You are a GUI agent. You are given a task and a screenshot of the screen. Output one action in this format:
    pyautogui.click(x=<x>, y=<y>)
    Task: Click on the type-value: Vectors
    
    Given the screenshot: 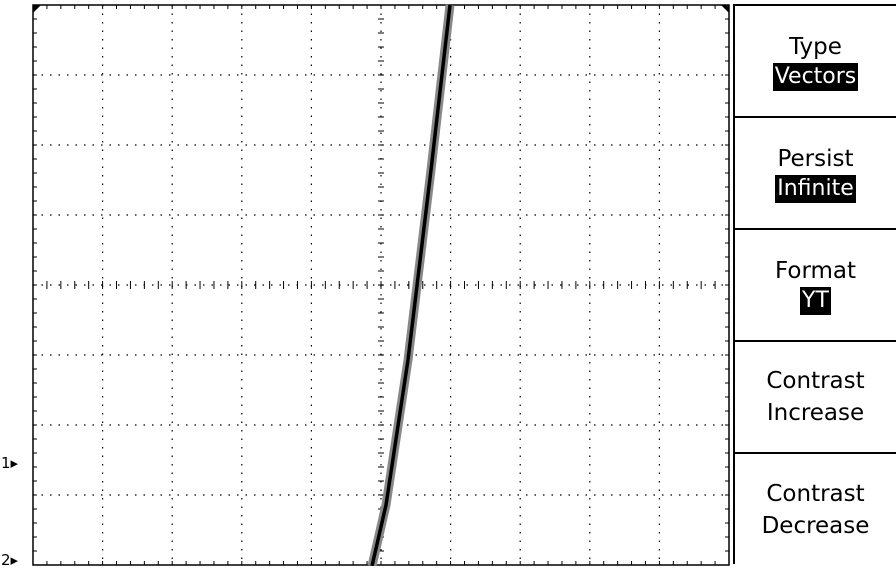 What is the action you would take?
    pyautogui.click(x=815, y=77)
    